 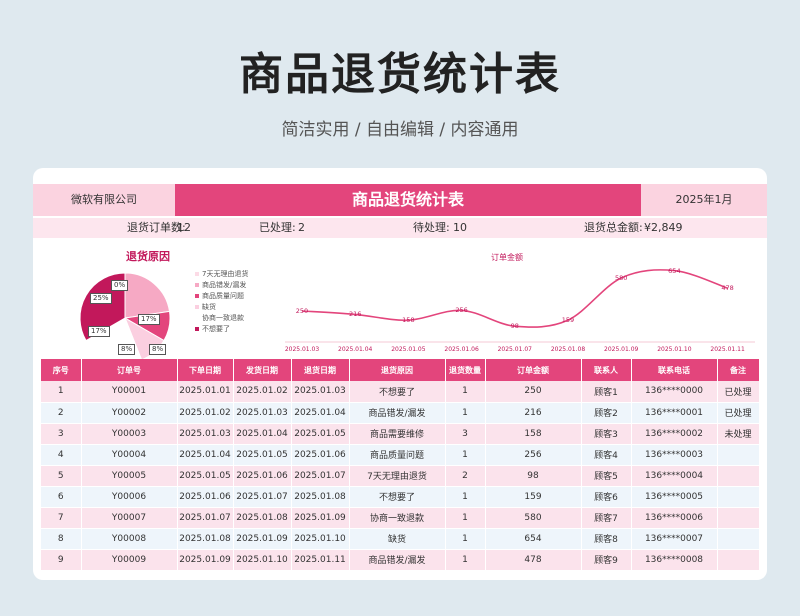 I want to click on table-cell: 136****0005, so click(x=674, y=497).